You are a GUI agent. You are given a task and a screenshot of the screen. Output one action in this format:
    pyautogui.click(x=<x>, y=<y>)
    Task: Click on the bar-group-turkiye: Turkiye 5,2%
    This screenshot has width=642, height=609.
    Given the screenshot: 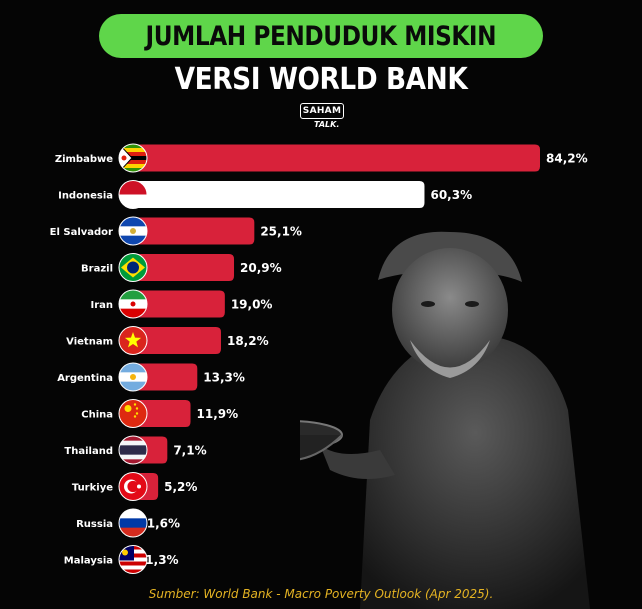 What is the action you would take?
    pyautogui.click(x=134, y=486)
    